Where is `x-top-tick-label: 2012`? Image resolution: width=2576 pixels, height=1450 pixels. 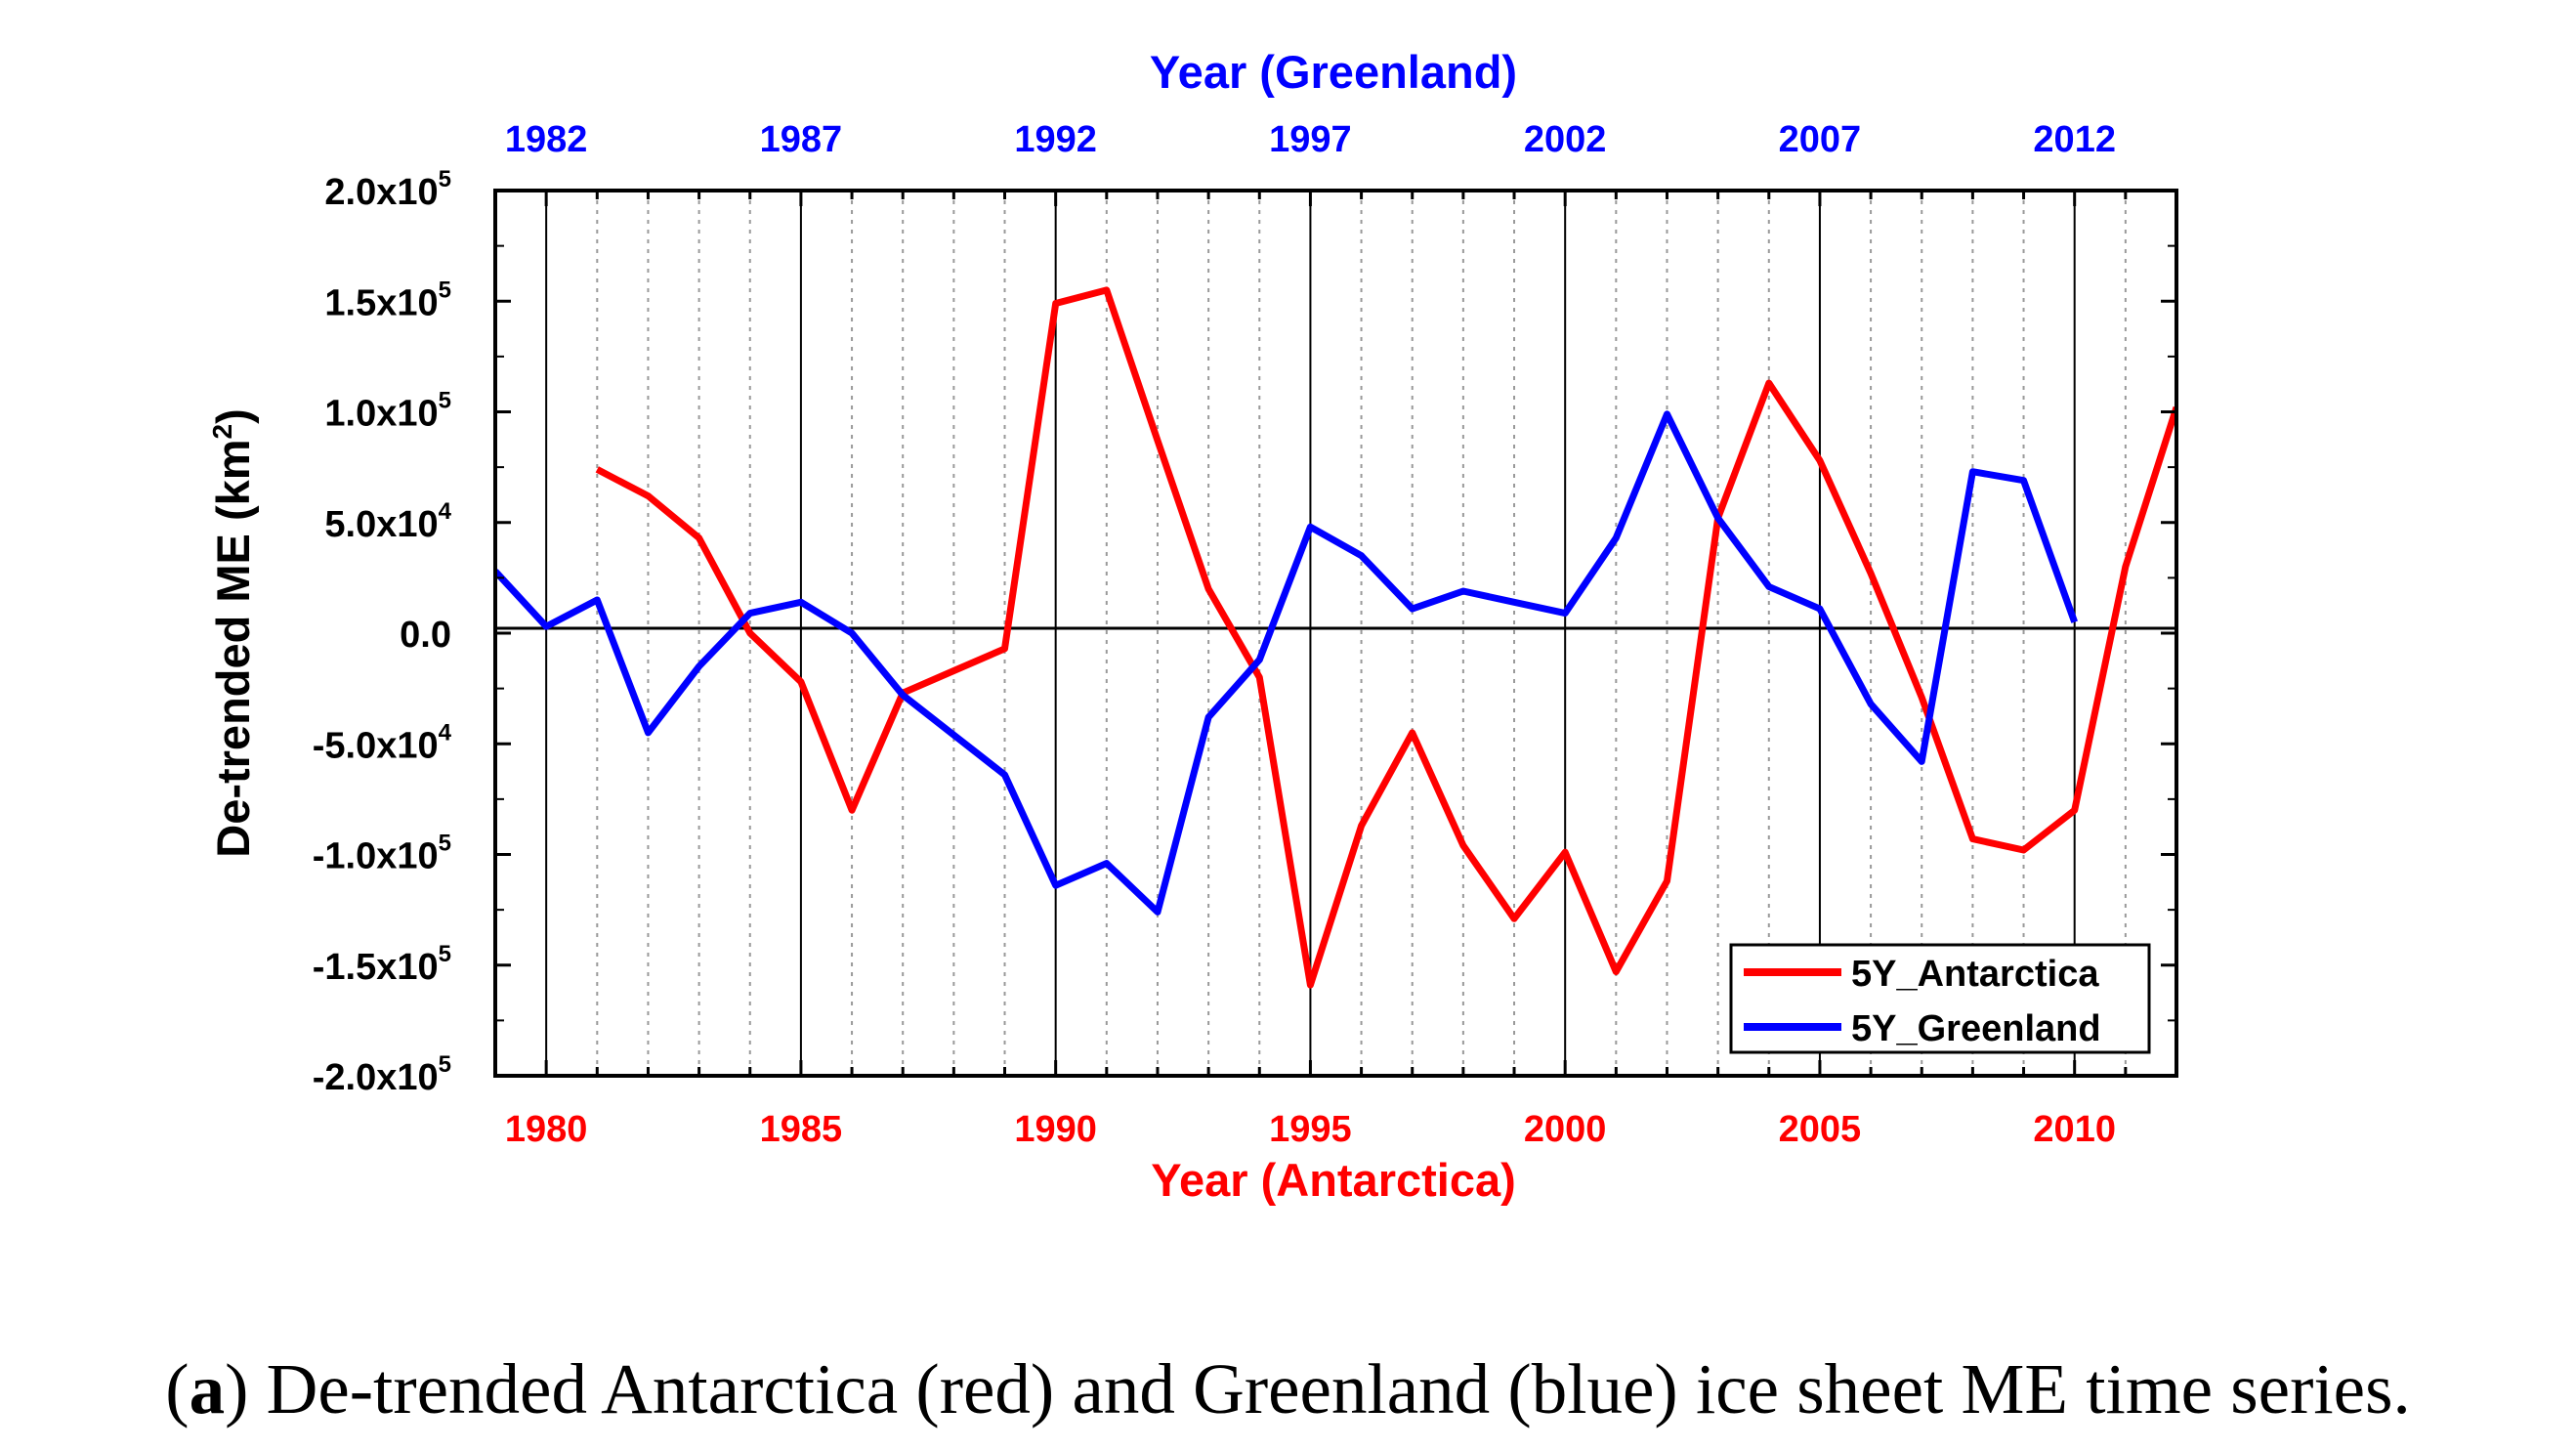
x-top-tick-label: 2012 is located at coordinates (2074, 139).